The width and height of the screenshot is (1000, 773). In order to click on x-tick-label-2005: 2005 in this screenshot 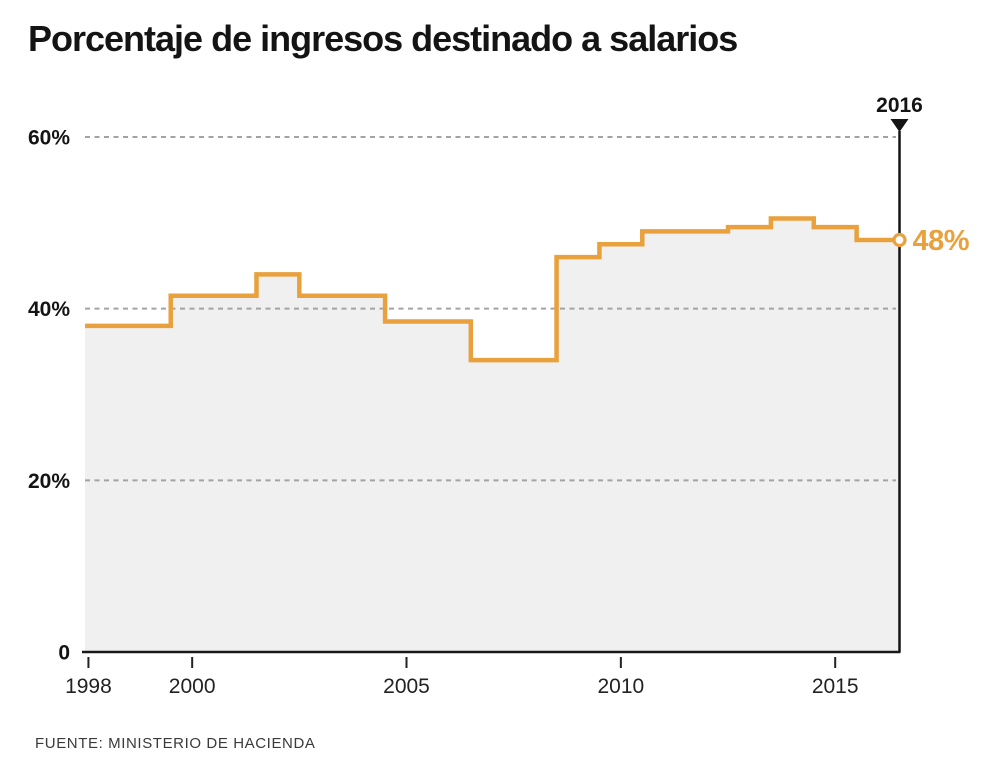, I will do `click(406, 686)`.